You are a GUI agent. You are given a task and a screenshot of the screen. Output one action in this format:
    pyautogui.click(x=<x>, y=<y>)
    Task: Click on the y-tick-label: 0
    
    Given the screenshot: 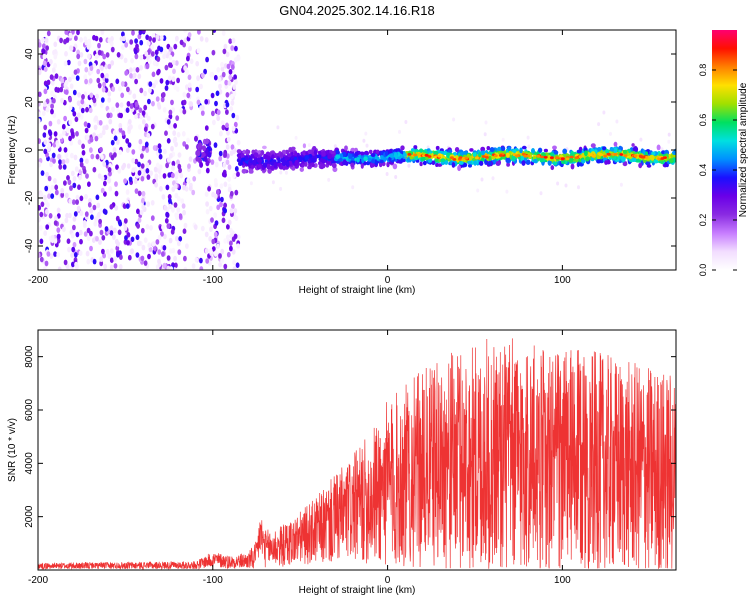 What is the action you would take?
    pyautogui.click(x=29, y=150)
    